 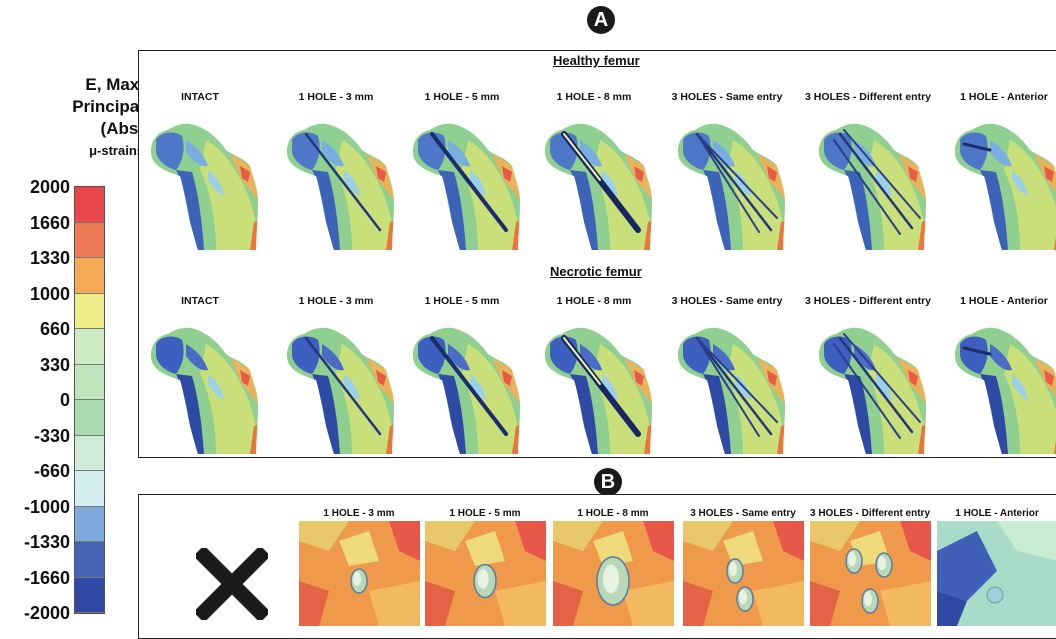 What do you see at coordinates (601, 20) in the screenshot?
I see `panel-a-label: A` at bounding box center [601, 20].